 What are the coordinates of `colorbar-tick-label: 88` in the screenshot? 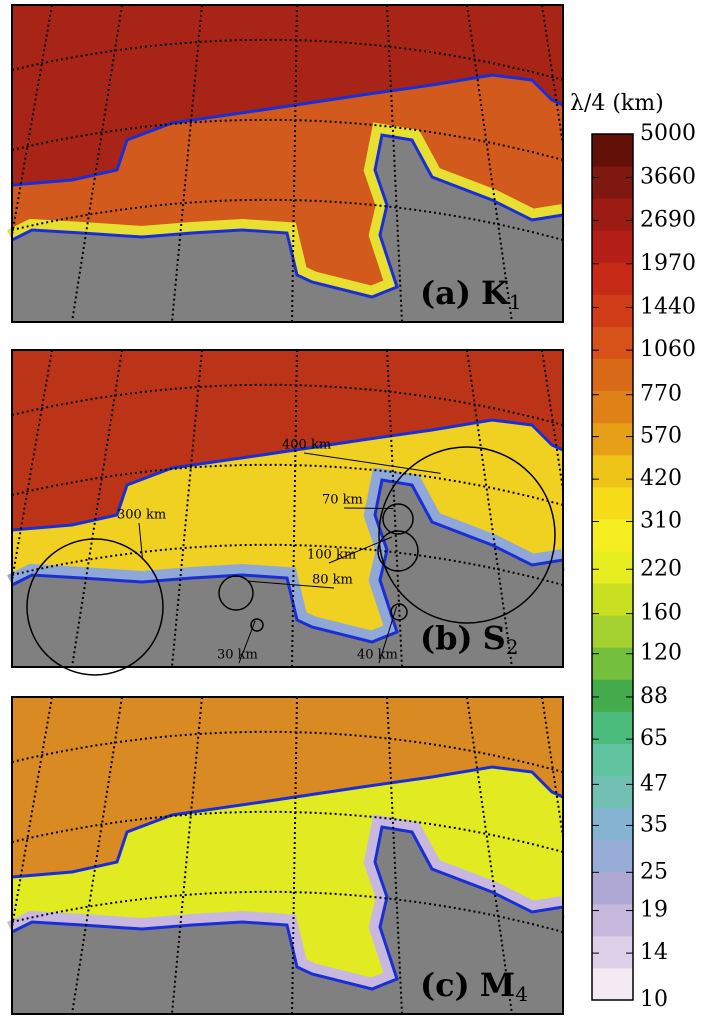 It's located at (654, 696).